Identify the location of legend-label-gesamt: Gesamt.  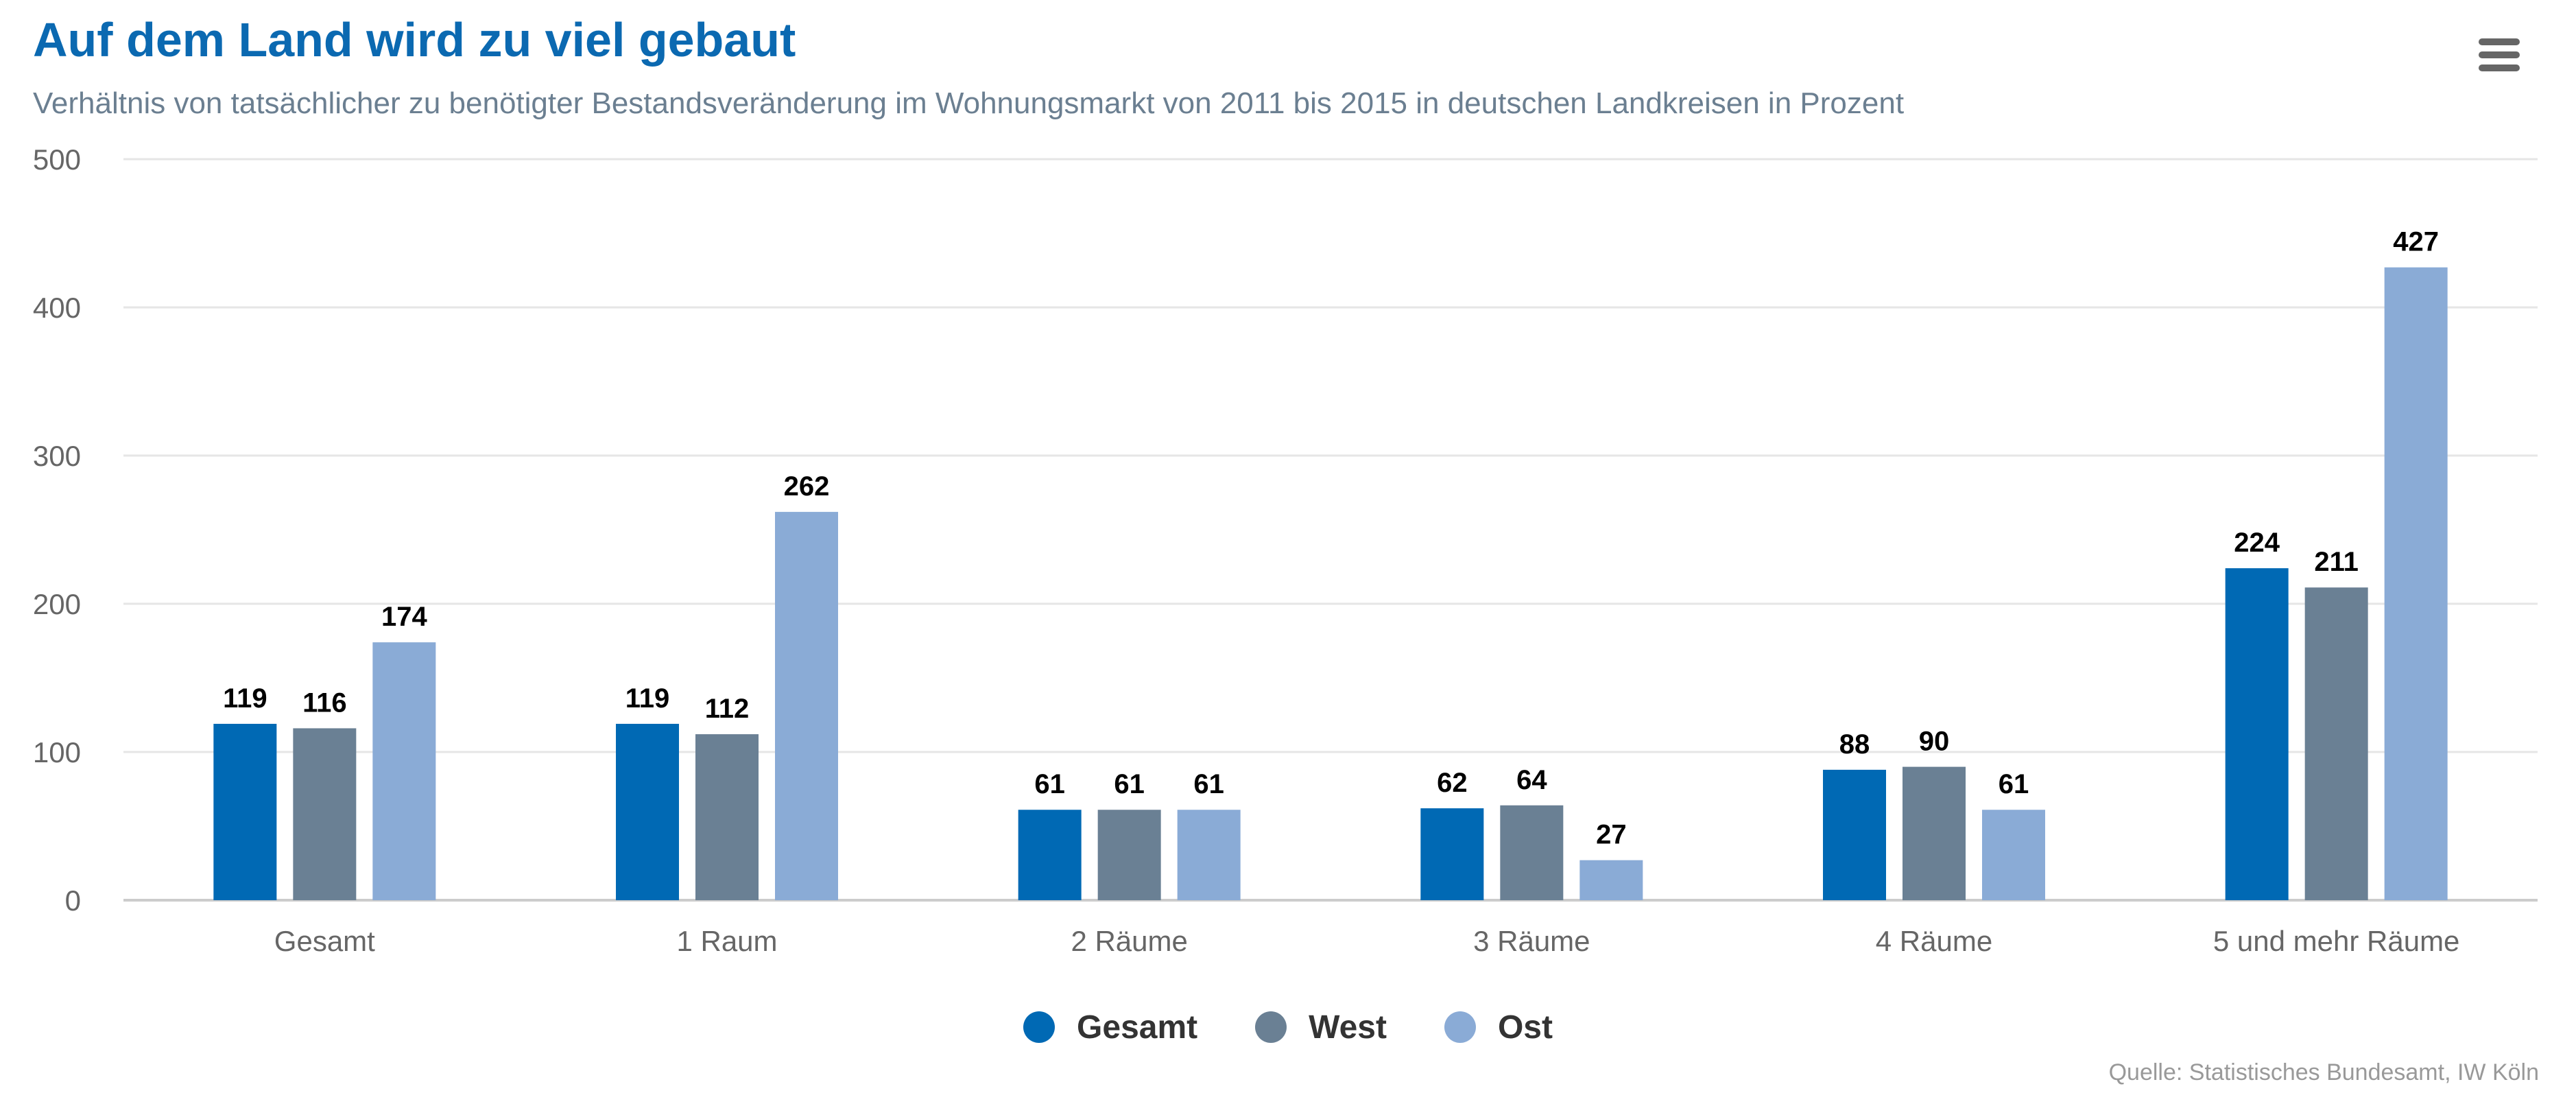
(1137, 1027).